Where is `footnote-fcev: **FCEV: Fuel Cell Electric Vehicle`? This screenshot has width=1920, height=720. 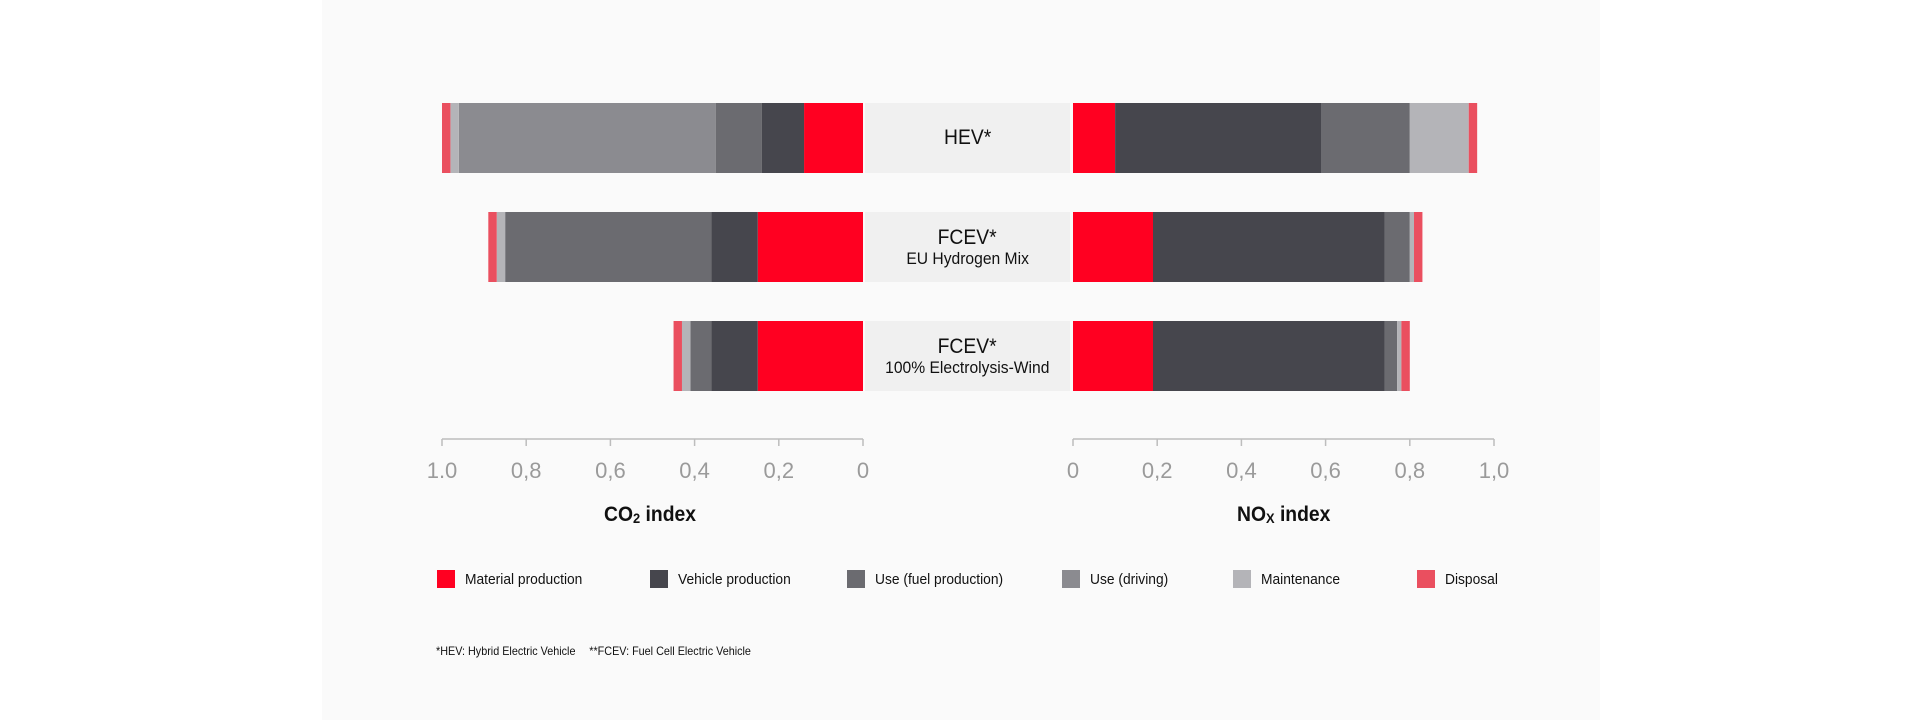
footnote-fcev: **FCEV: Fuel Cell Electric Vehicle is located at coordinates (670, 651).